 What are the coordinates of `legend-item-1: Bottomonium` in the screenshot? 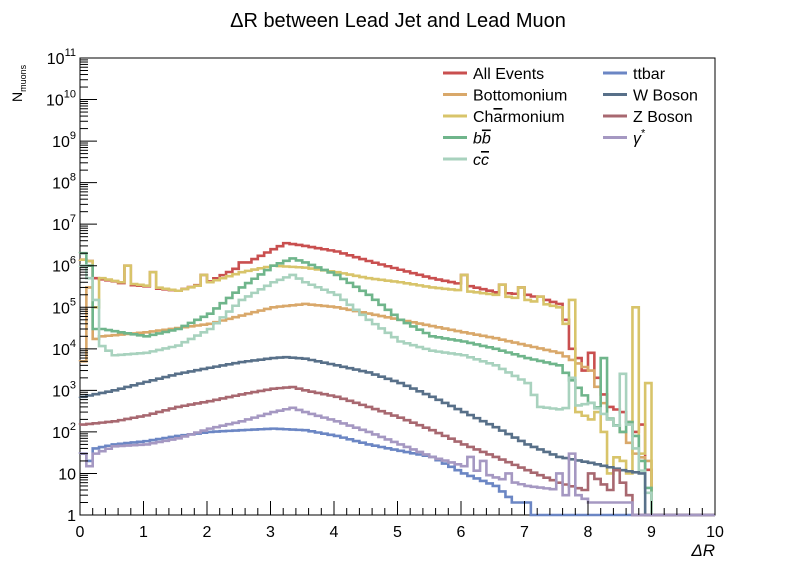 It's located at (505, 96).